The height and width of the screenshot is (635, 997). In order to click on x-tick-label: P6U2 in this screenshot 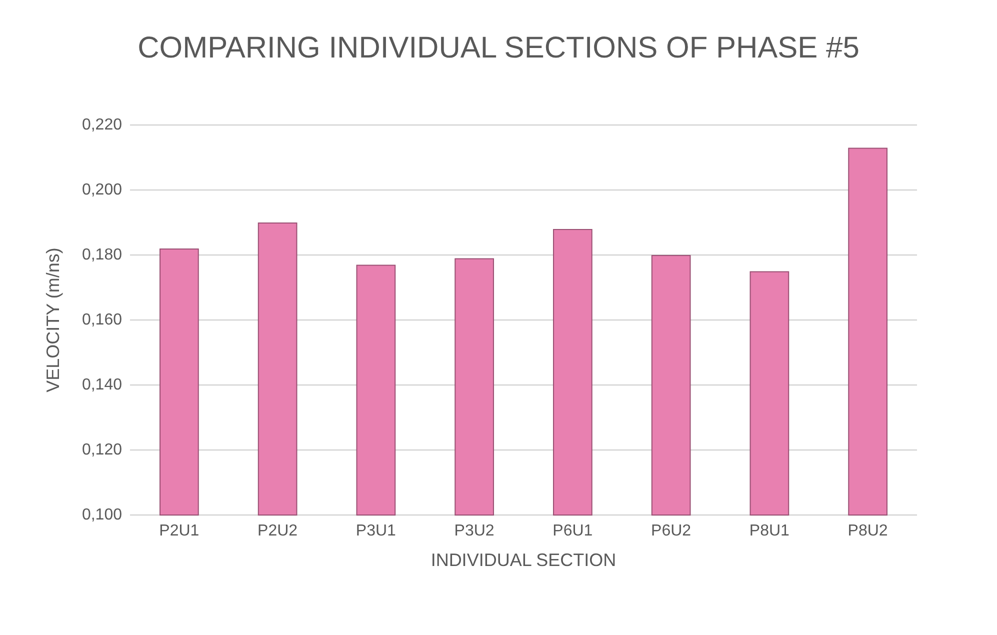, I will do `click(671, 531)`.